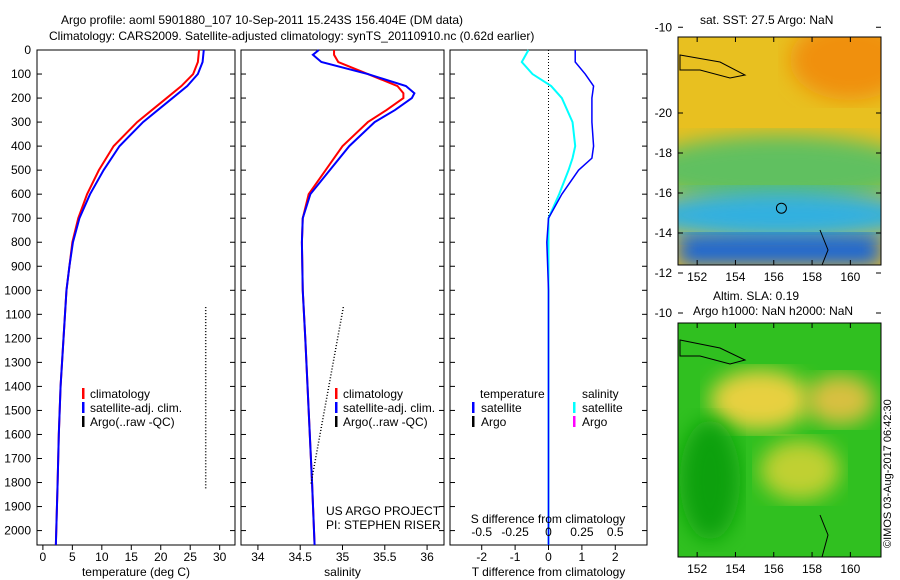 Image resolution: width=900 pixels, height=580 pixels. What do you see at coordinates (136, 572) in the screenshot?
I see `x-axis-label: temperature (deg C)` at bounding box center [136, 572].